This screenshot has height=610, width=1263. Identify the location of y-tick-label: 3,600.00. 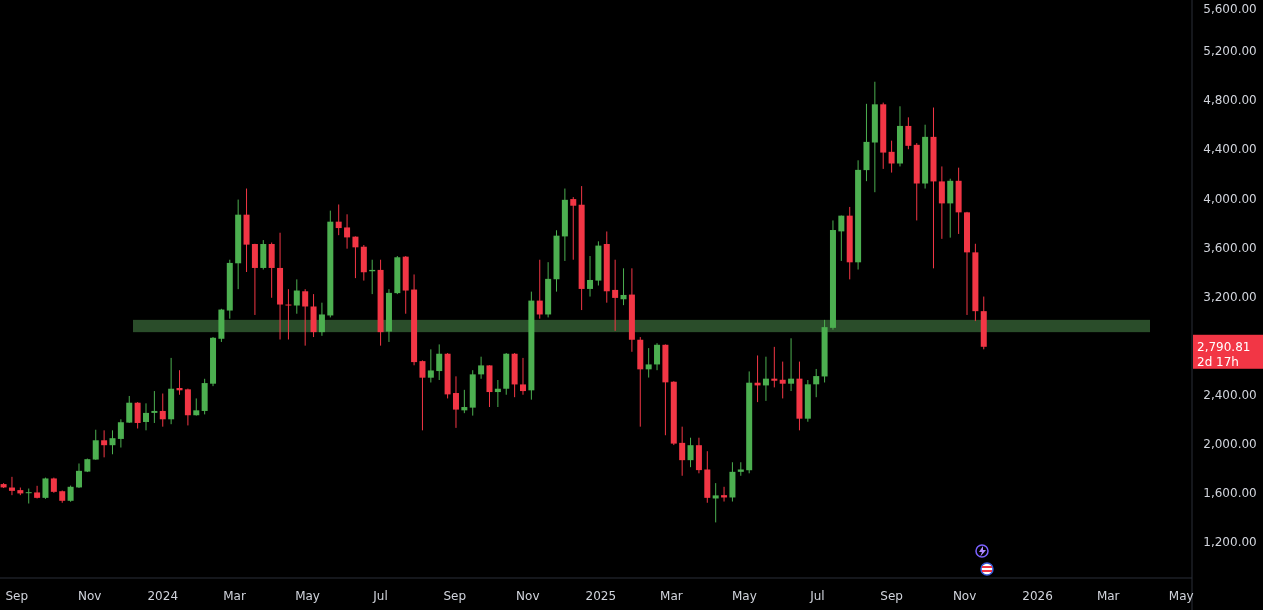
(1230, 247).